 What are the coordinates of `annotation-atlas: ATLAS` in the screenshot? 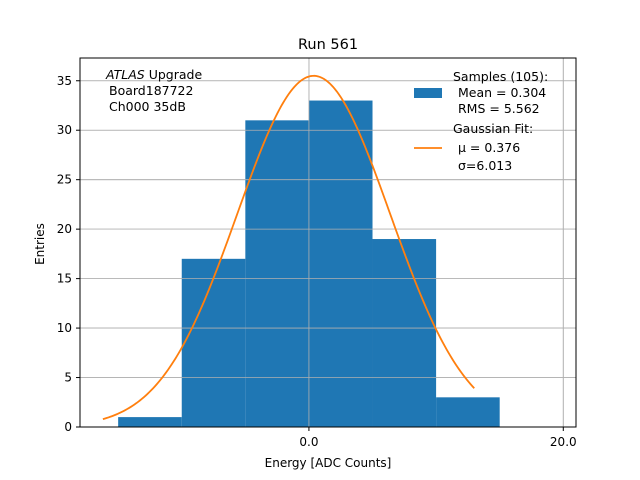 It's located at (125, 74).